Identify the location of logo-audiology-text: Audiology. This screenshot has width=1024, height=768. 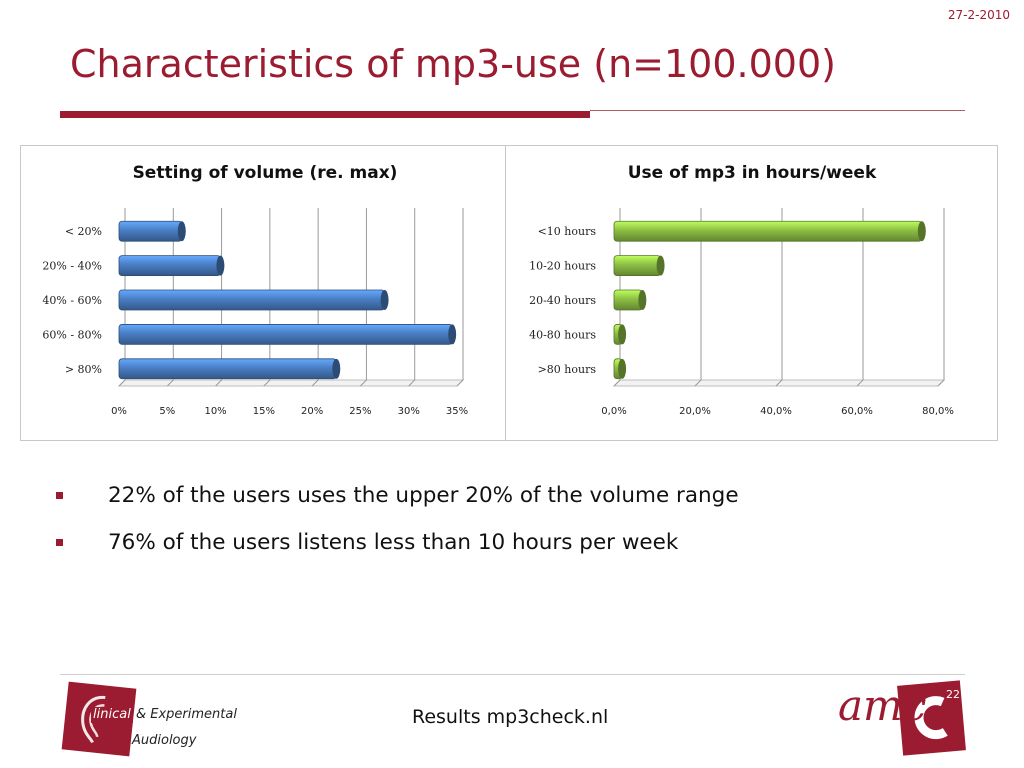
(164, 740).